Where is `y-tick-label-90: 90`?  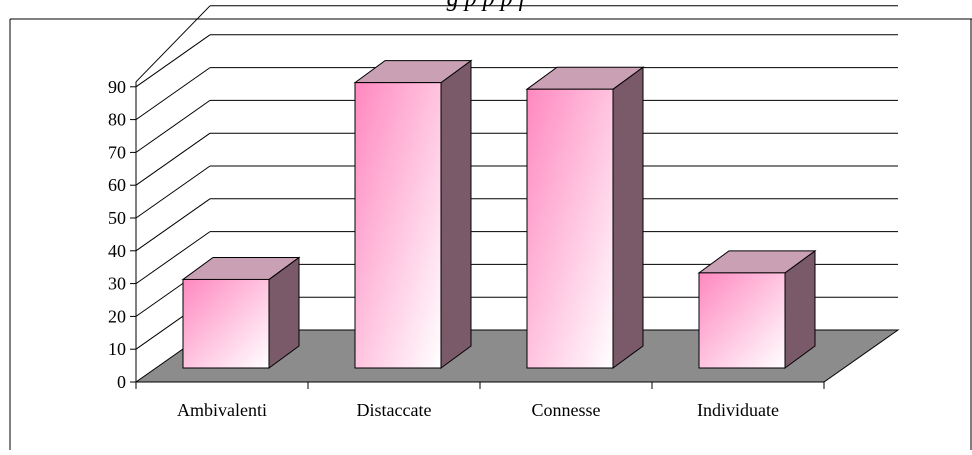 y-tick-label-90: 90 is located at coordinates (117, 87).